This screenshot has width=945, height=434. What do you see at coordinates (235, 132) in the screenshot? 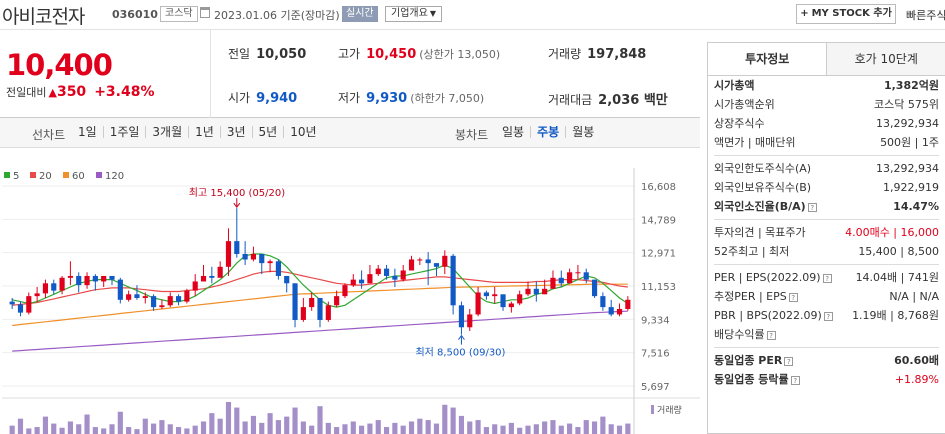
I see `period-tab-4: 3년` at bounding box center [235, 132].